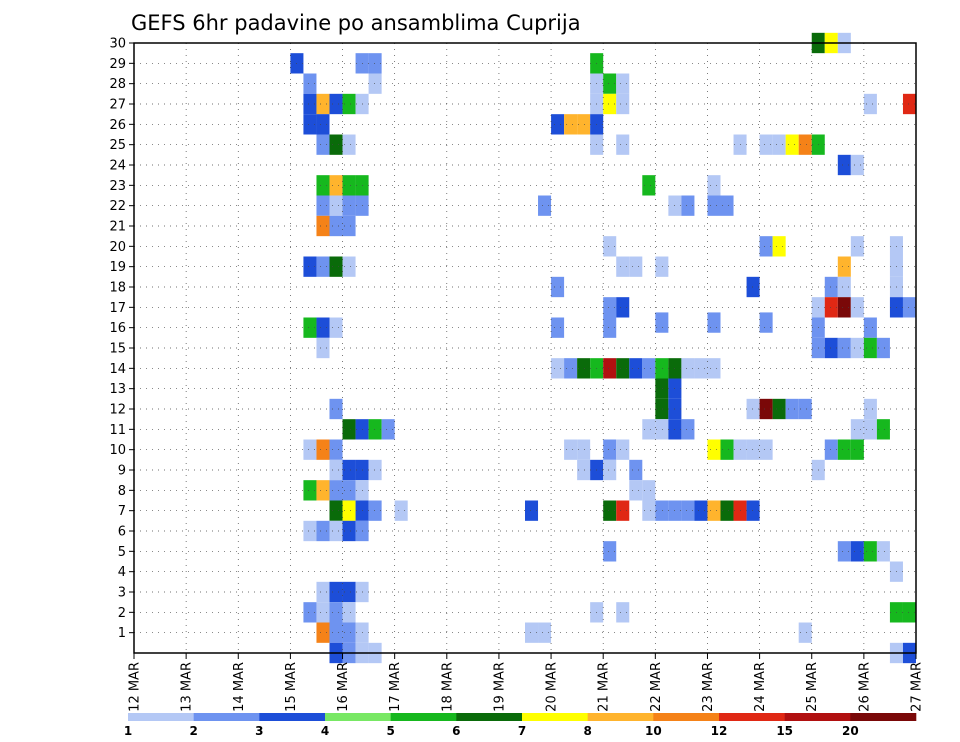 The height and width of the screenshot is (742, 960). I want to click on chart-title: GEFS 6hr padavine po ansamblima Cuprija, so click(356, 23).